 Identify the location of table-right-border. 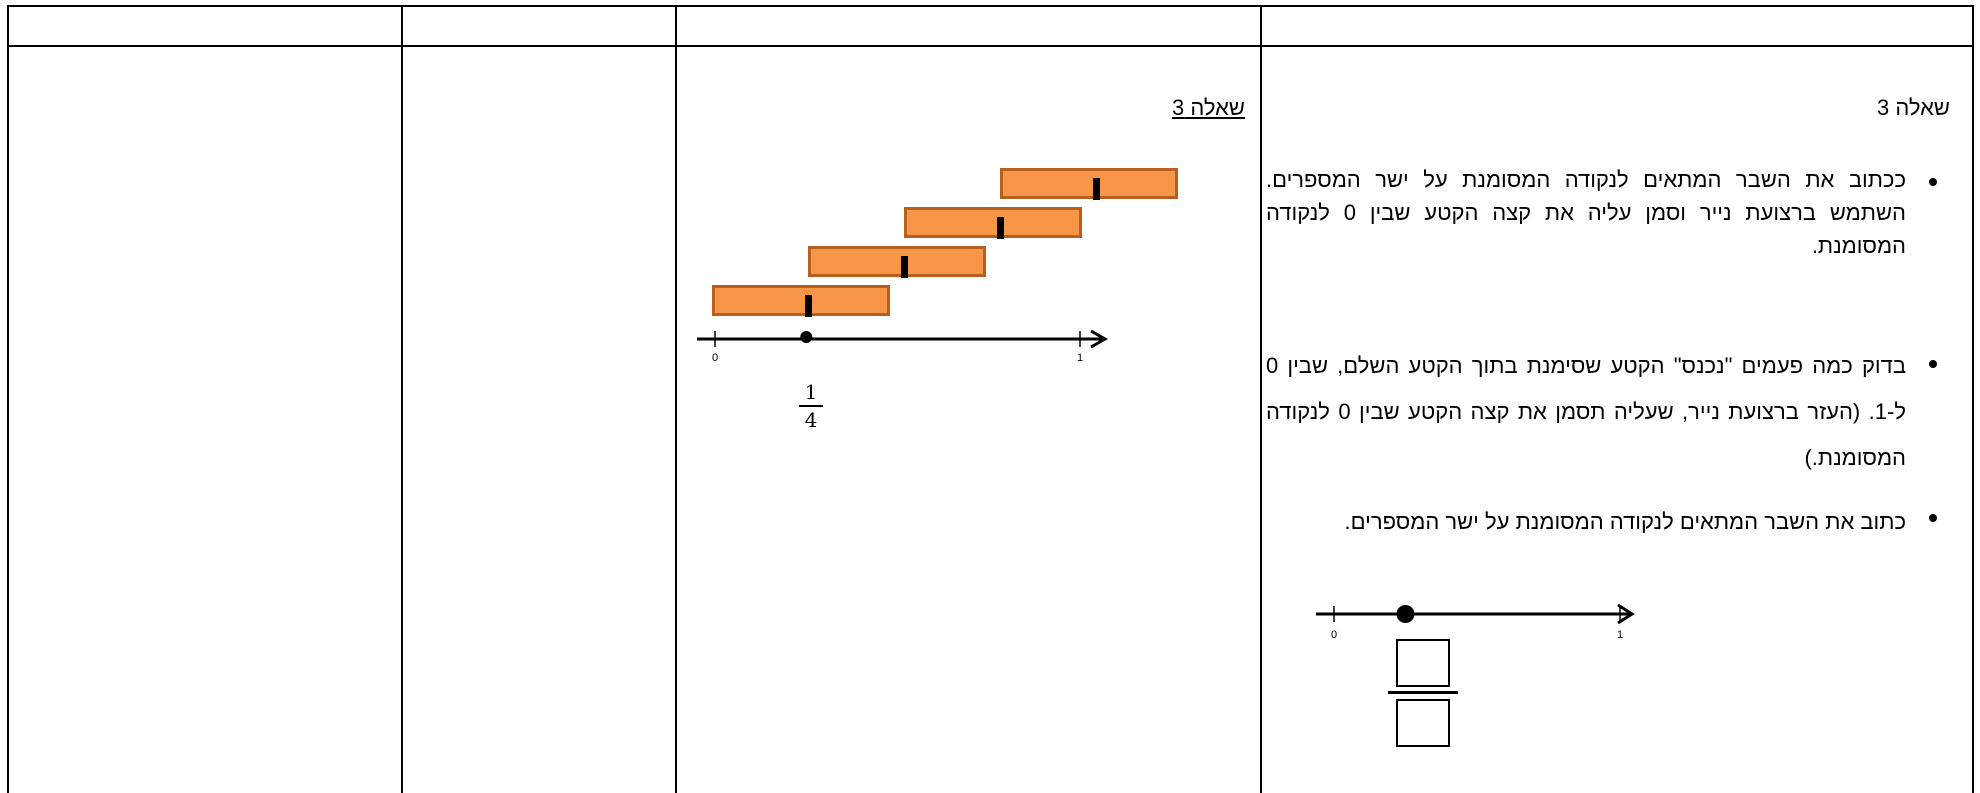
(1973, 399).